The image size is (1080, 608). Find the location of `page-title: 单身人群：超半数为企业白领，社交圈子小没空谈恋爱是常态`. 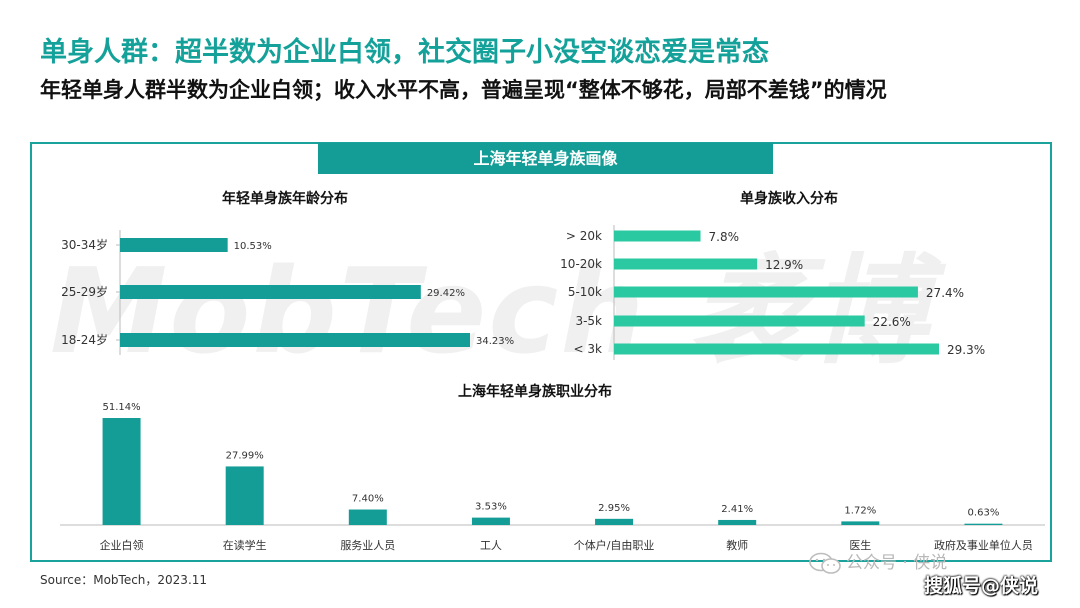

page-title: 单身人群：超半数为企业白领，社交圈子小没空谈恋爱是常态 is located at coordinates (404, 52).